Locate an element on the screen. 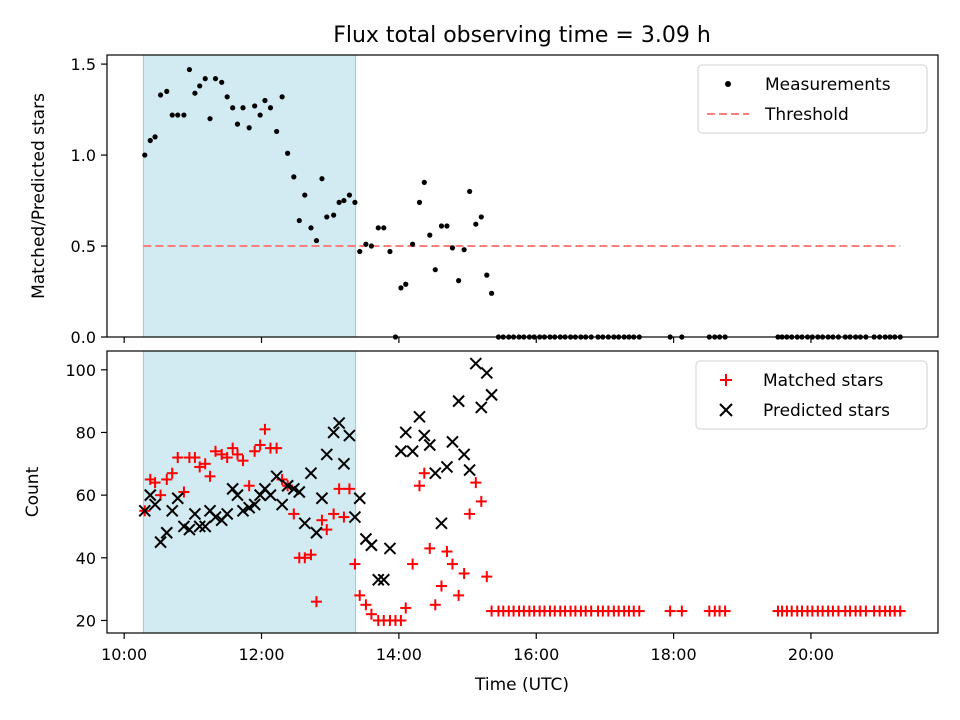 This screenshot has width=960, height=720. x-axis-label: Time (UTC) is located at coordinates (521, 685).